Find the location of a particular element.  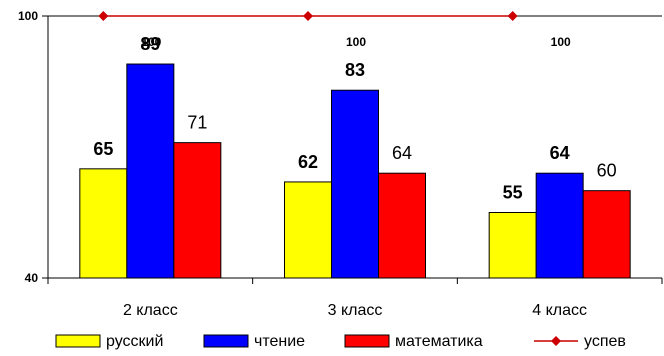

bar-data-label: 83 is located at coordinates (355, 70).